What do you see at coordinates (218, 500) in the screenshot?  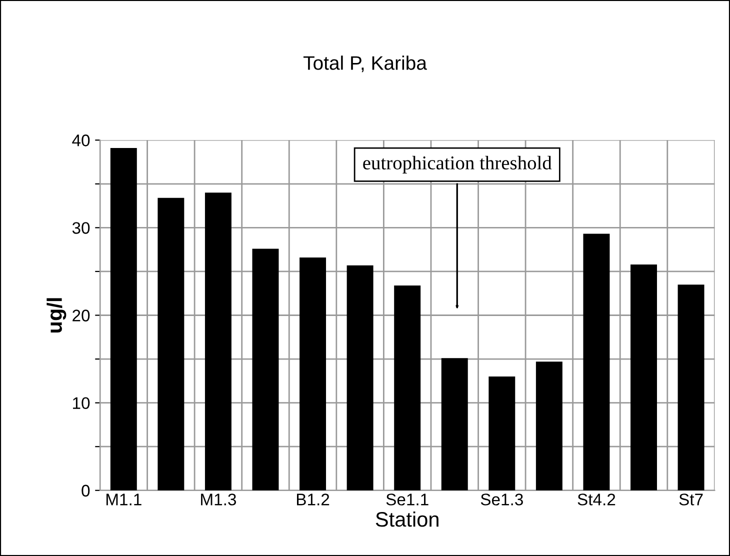 I see `x-tick-label: M1.3` at bounding box center [218, 500].